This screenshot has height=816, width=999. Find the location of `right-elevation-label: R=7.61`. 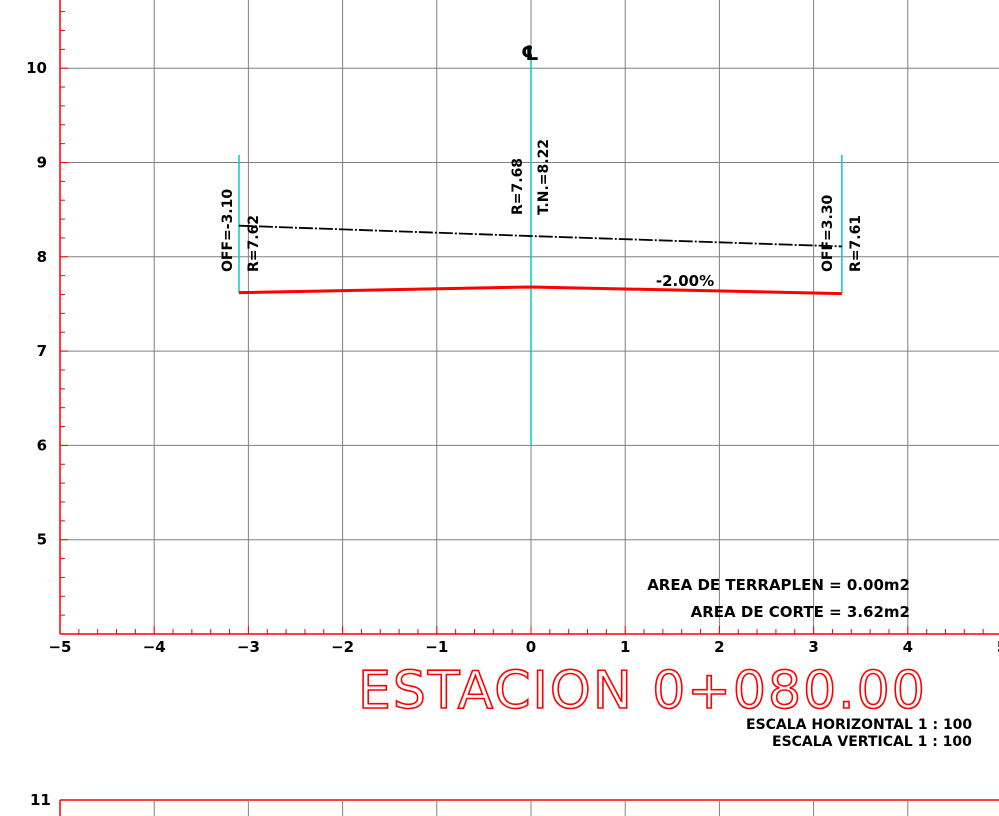

right-elevation-label: R=7.61 is located at coordinates (856, 243).